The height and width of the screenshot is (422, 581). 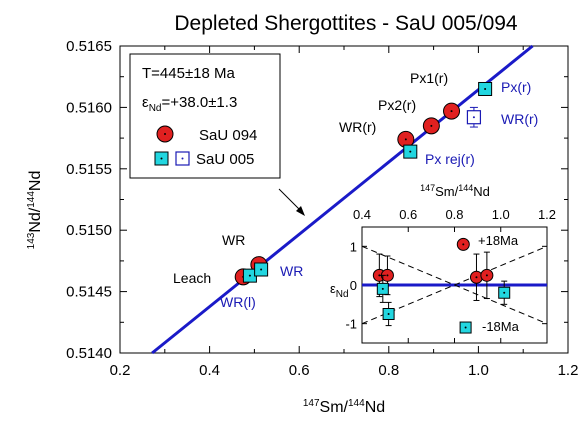 What do you see at coordinates (339, 290) in the screenshot?
I see `inset-y-axis-label: εNd` at bounding box center [339, 290].